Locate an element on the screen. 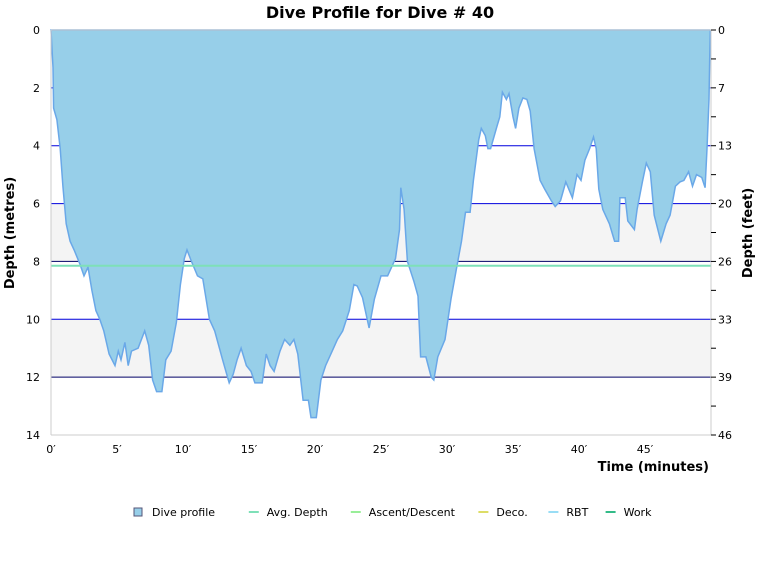 The image size is (760, 584). y-tick-label-right: 20 is located at coordinates (725, 204).